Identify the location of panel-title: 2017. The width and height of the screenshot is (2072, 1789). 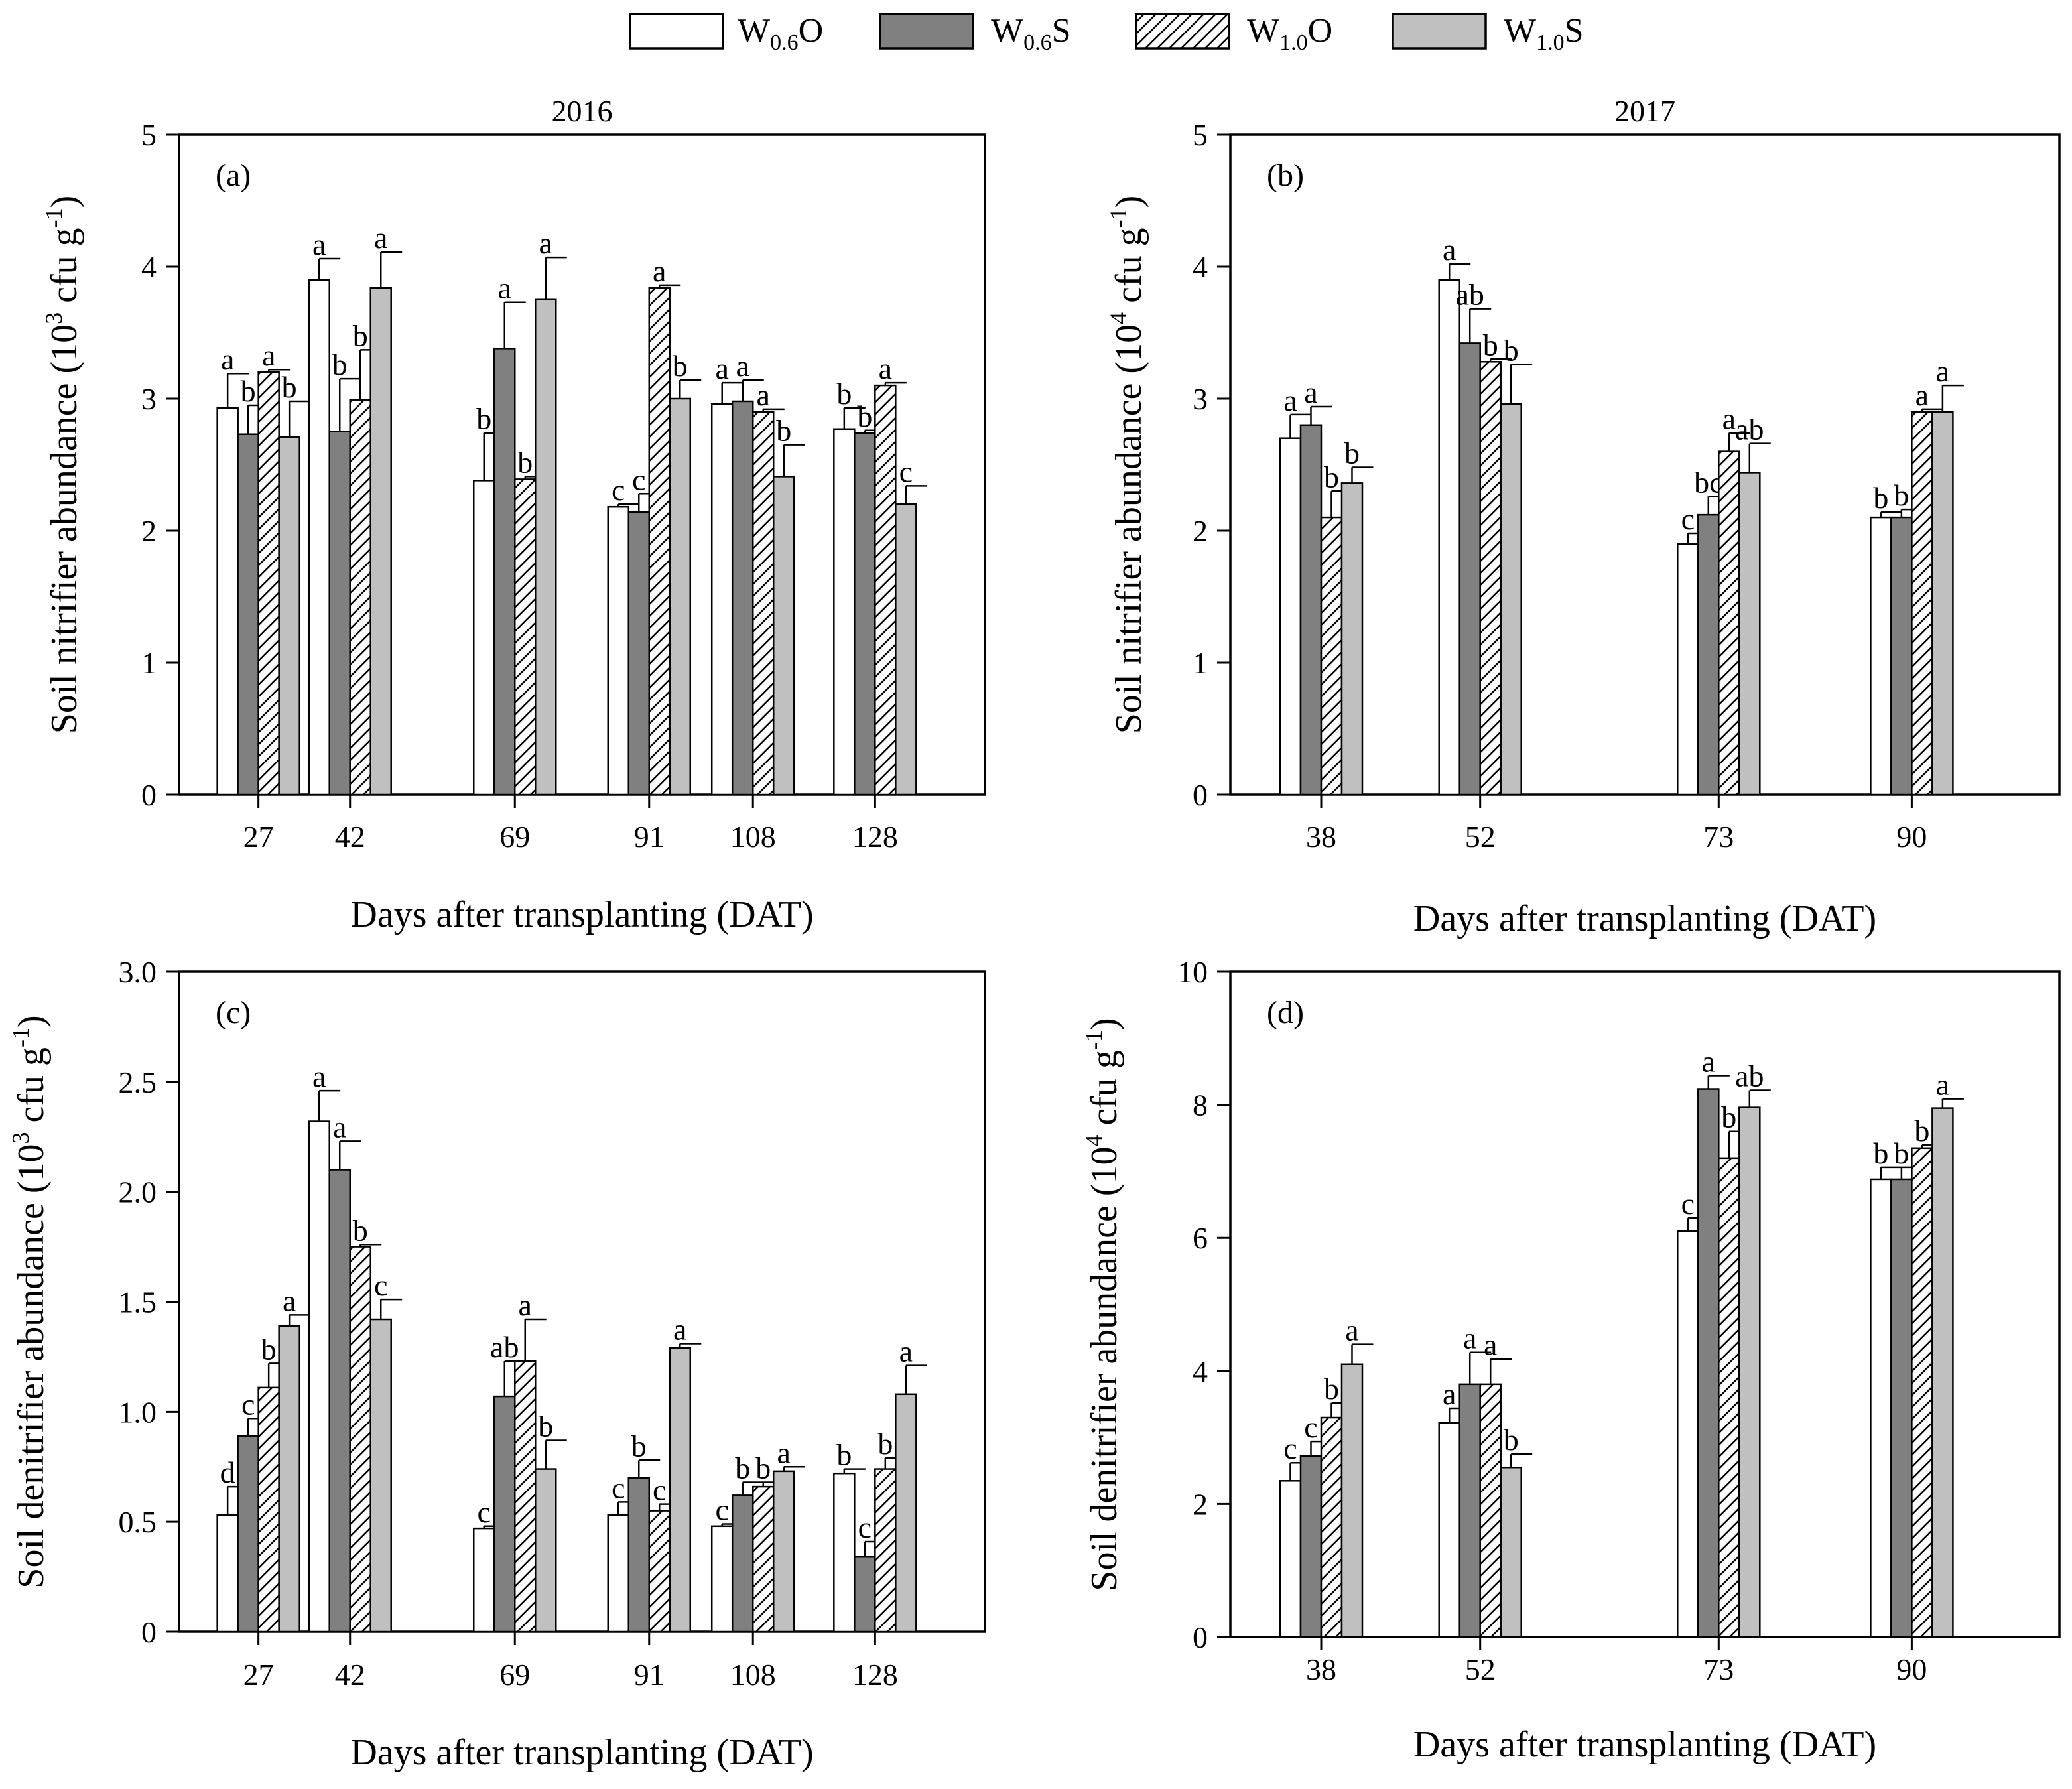
(1644, 111).